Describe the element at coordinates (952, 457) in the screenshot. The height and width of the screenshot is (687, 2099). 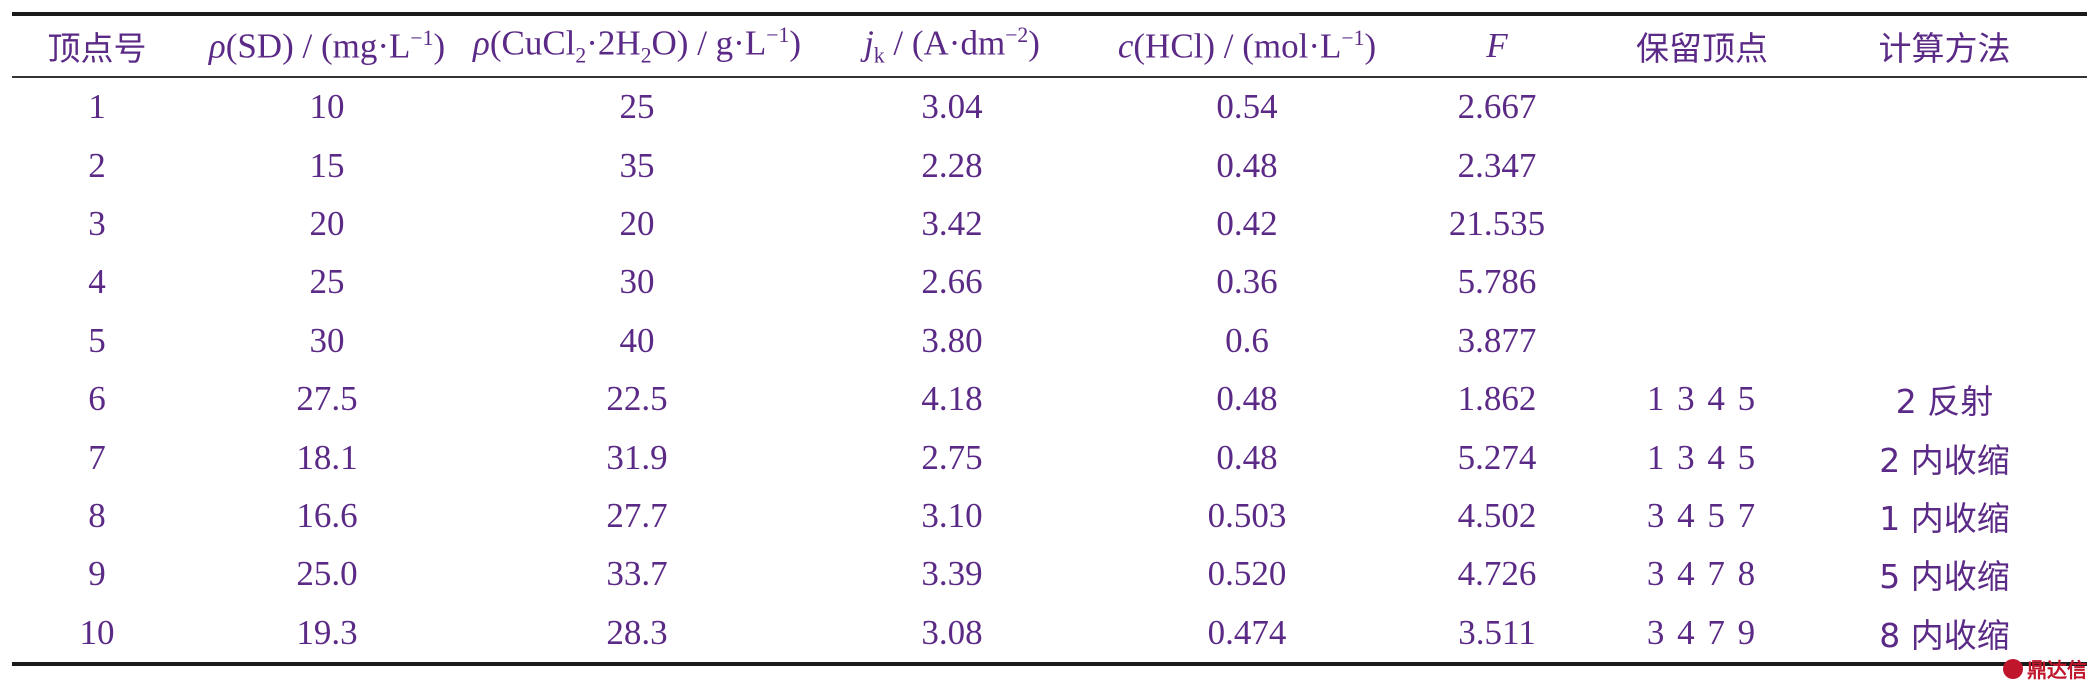
I see `cell-current-density: 2.75` at that location.